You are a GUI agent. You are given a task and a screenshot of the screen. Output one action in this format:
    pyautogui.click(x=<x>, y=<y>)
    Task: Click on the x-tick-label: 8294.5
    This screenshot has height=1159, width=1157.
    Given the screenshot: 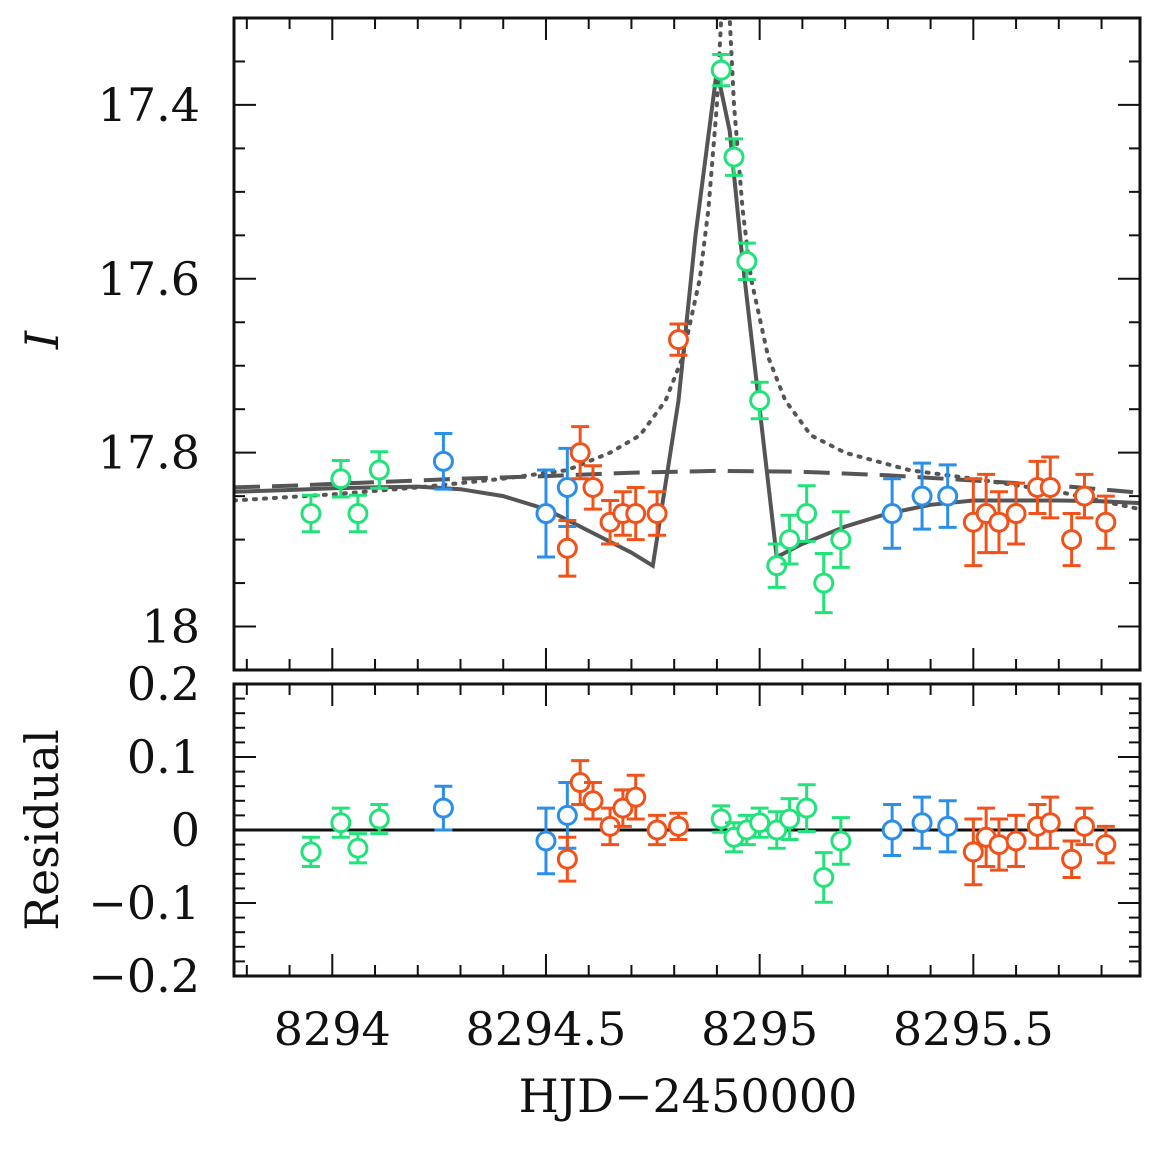 What is the action you would take?
    pyautogui.click(x=545, y=1029)
    